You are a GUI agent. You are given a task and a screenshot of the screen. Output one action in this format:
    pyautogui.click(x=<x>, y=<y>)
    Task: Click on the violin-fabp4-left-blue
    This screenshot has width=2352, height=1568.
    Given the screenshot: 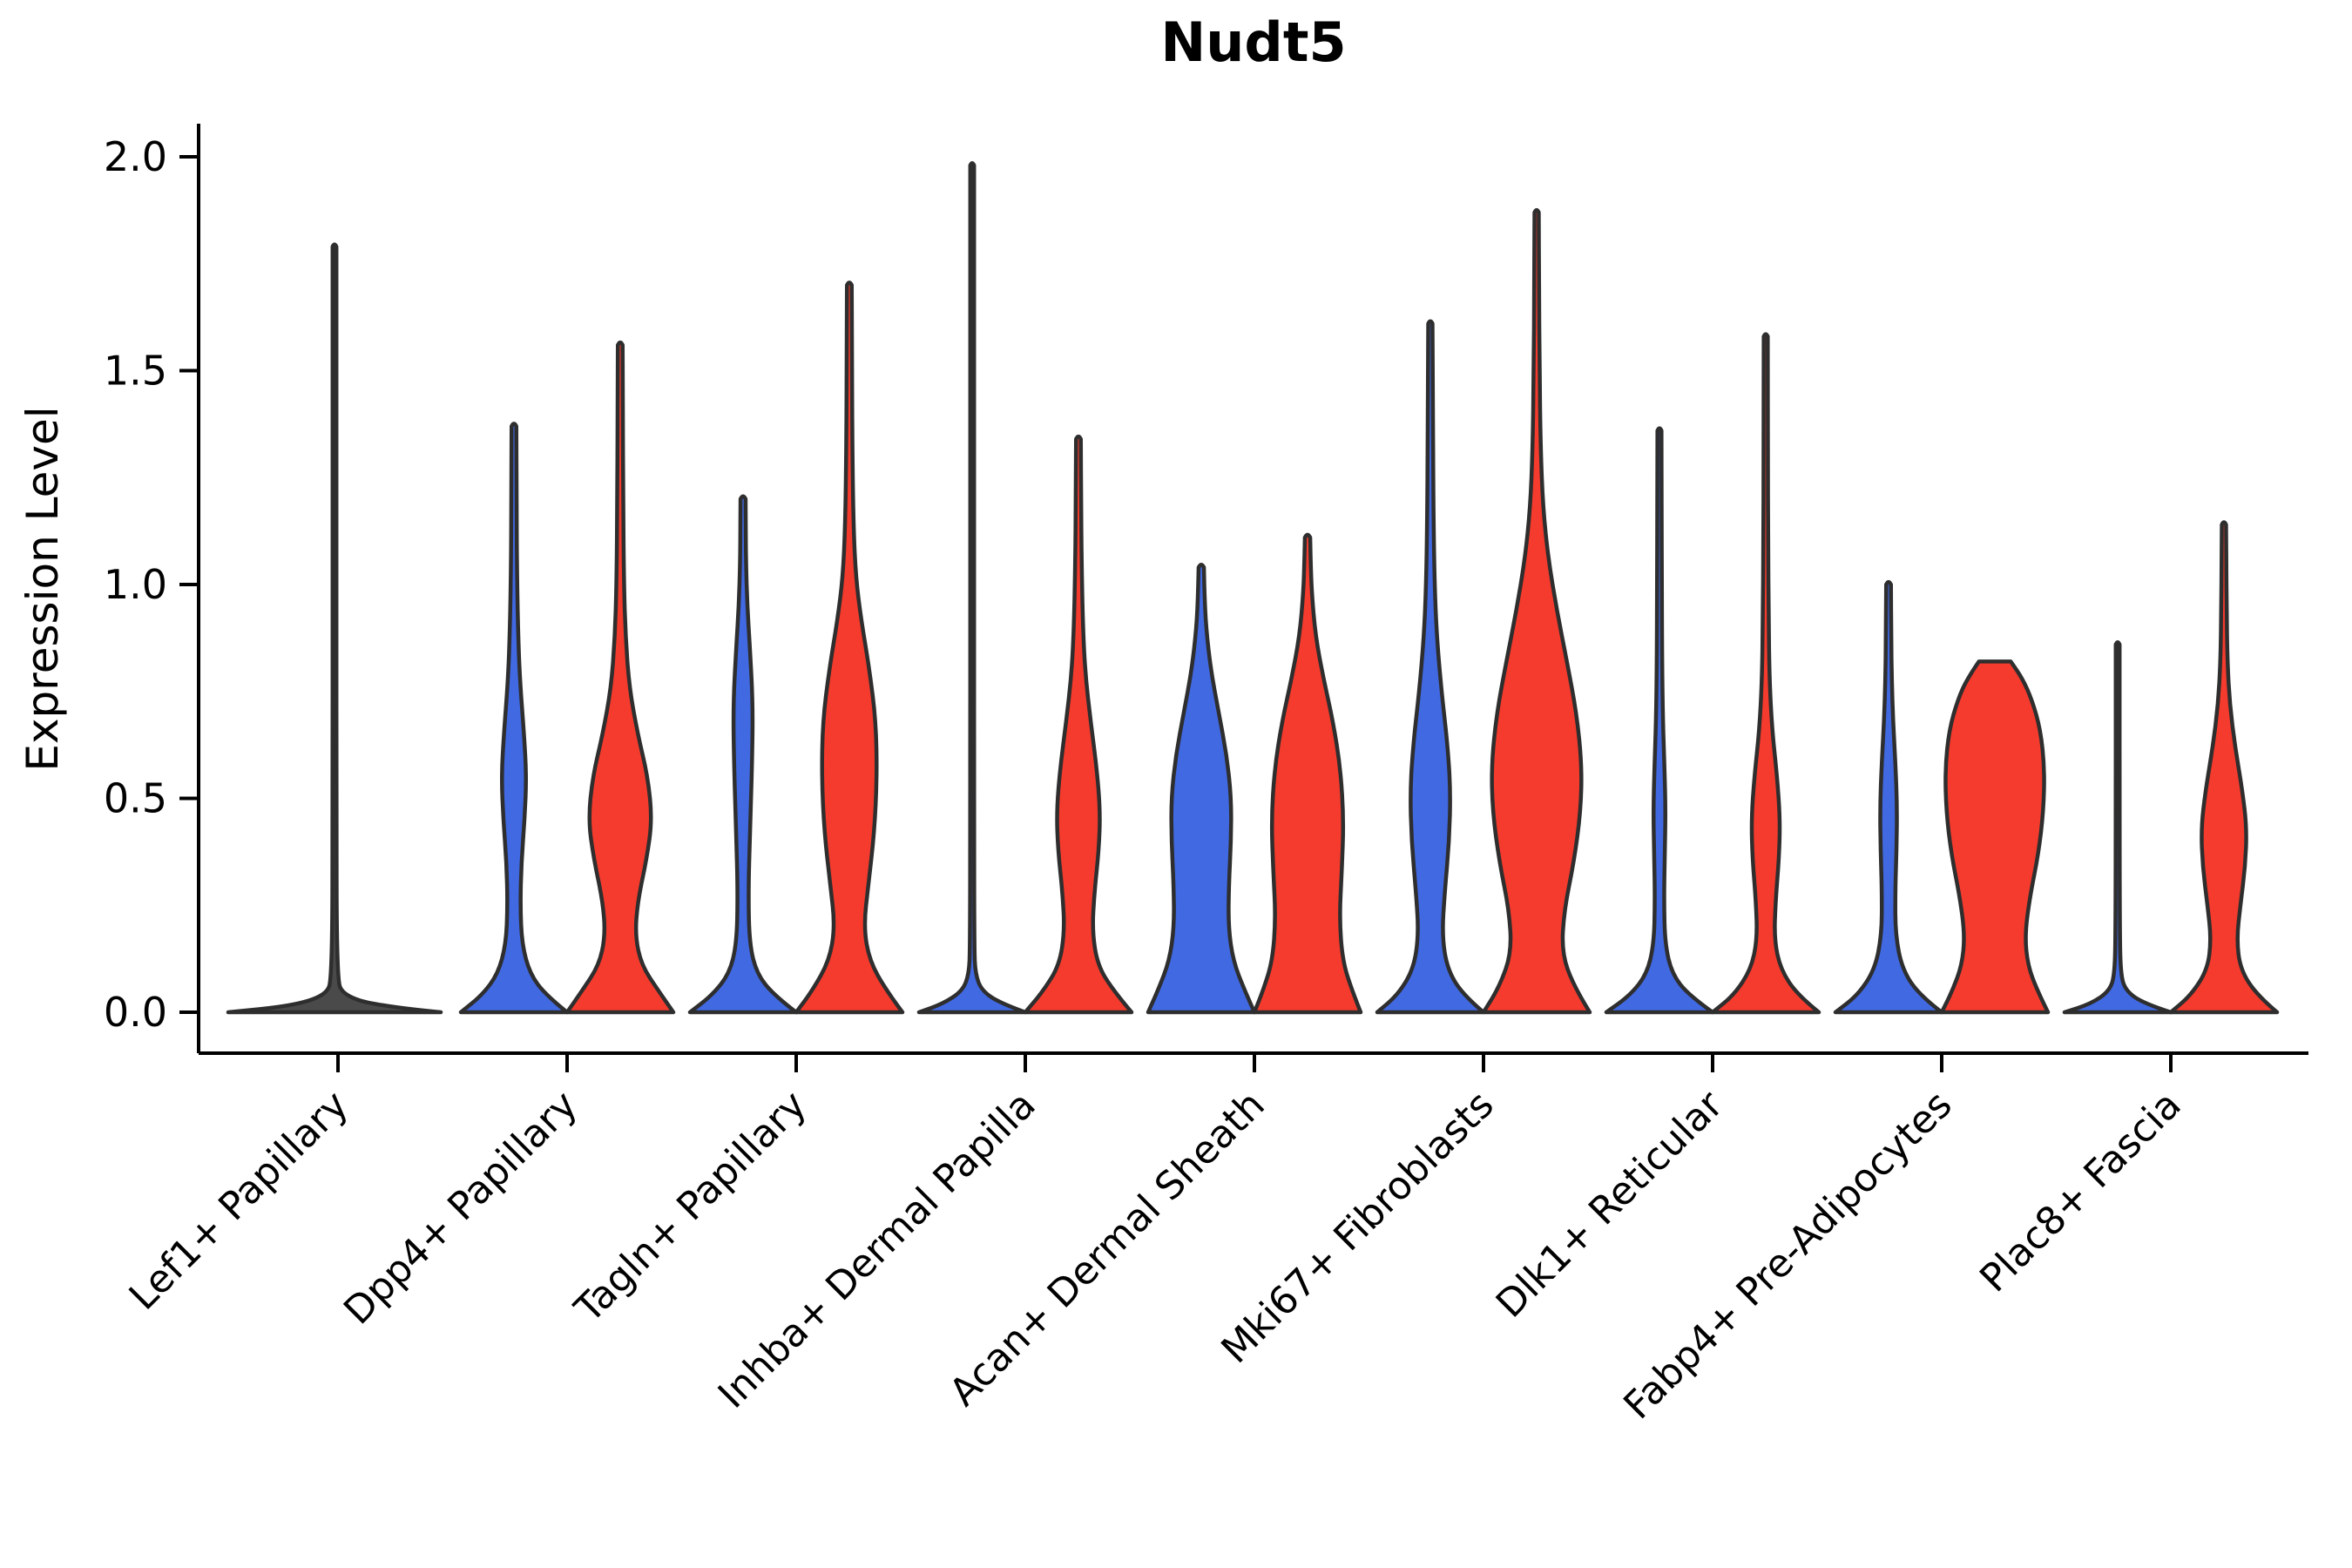 What is the action you would take?
    pyautogui.click(x=1888, y=797)
    